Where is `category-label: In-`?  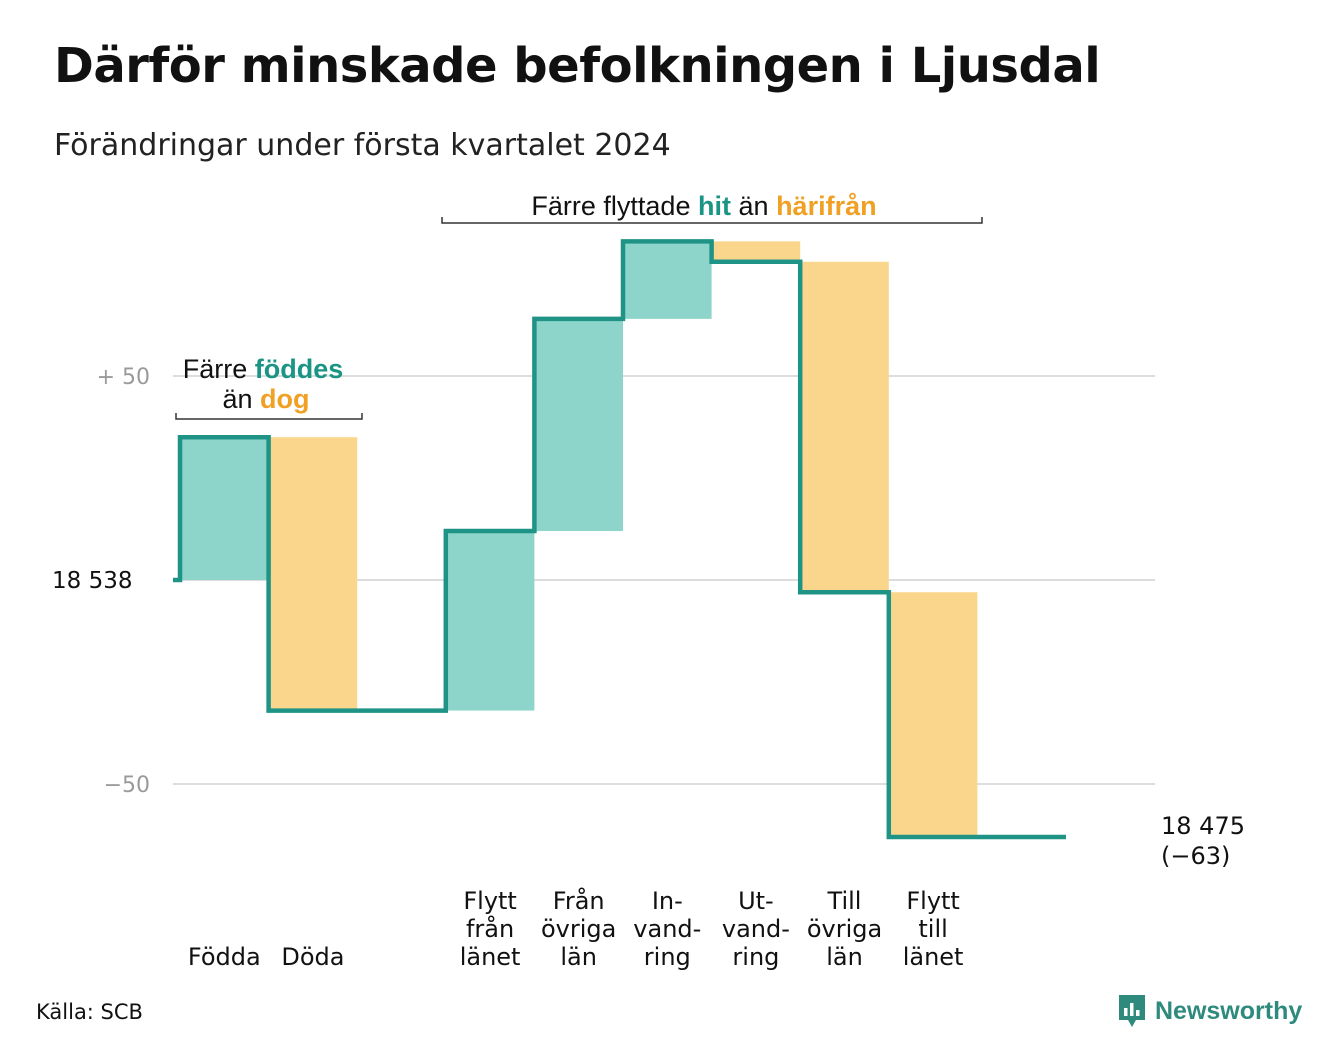 category-label: In- is located at coordinates (667, 901).